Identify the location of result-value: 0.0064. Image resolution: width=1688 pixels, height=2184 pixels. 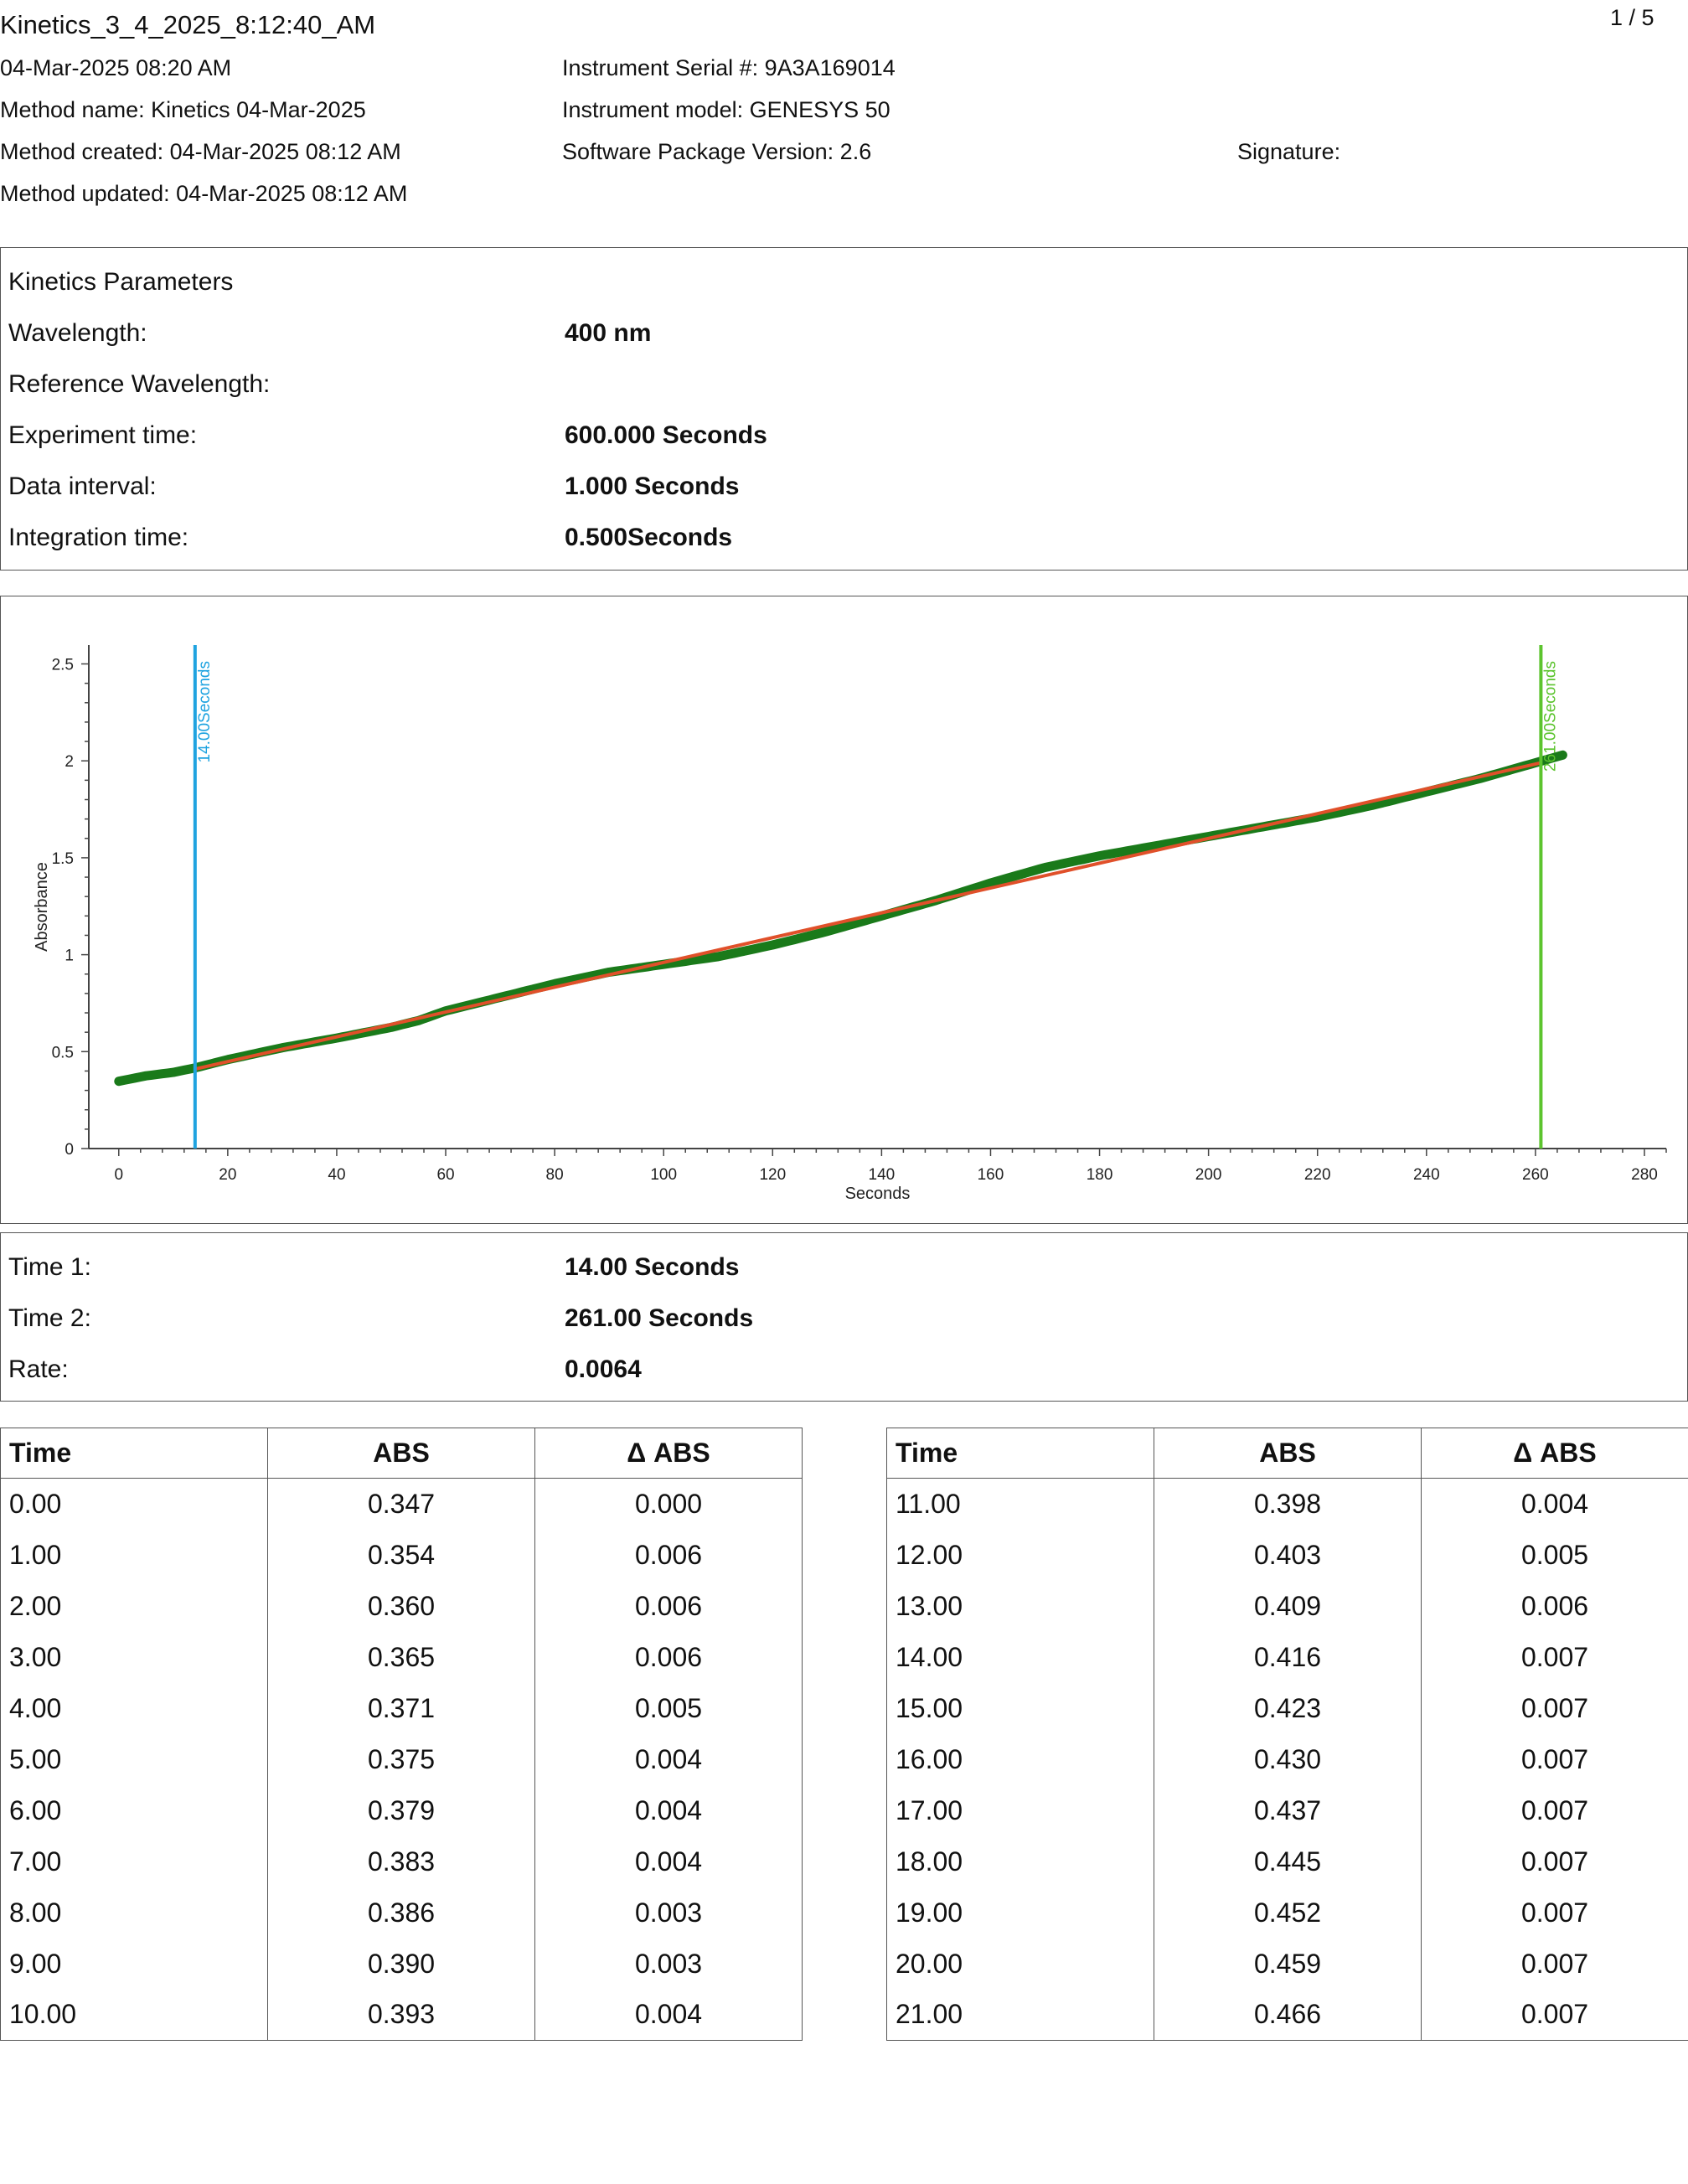
(603, 1369).